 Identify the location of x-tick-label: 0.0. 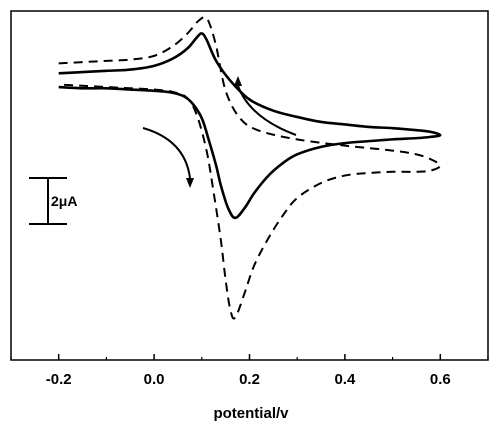
(154, 379).